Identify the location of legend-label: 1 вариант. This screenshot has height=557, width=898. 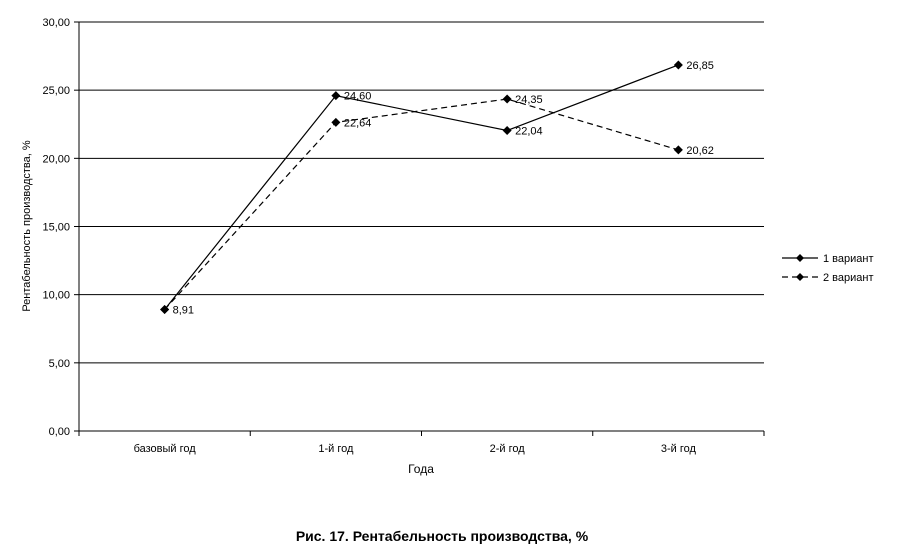
(848, 259).